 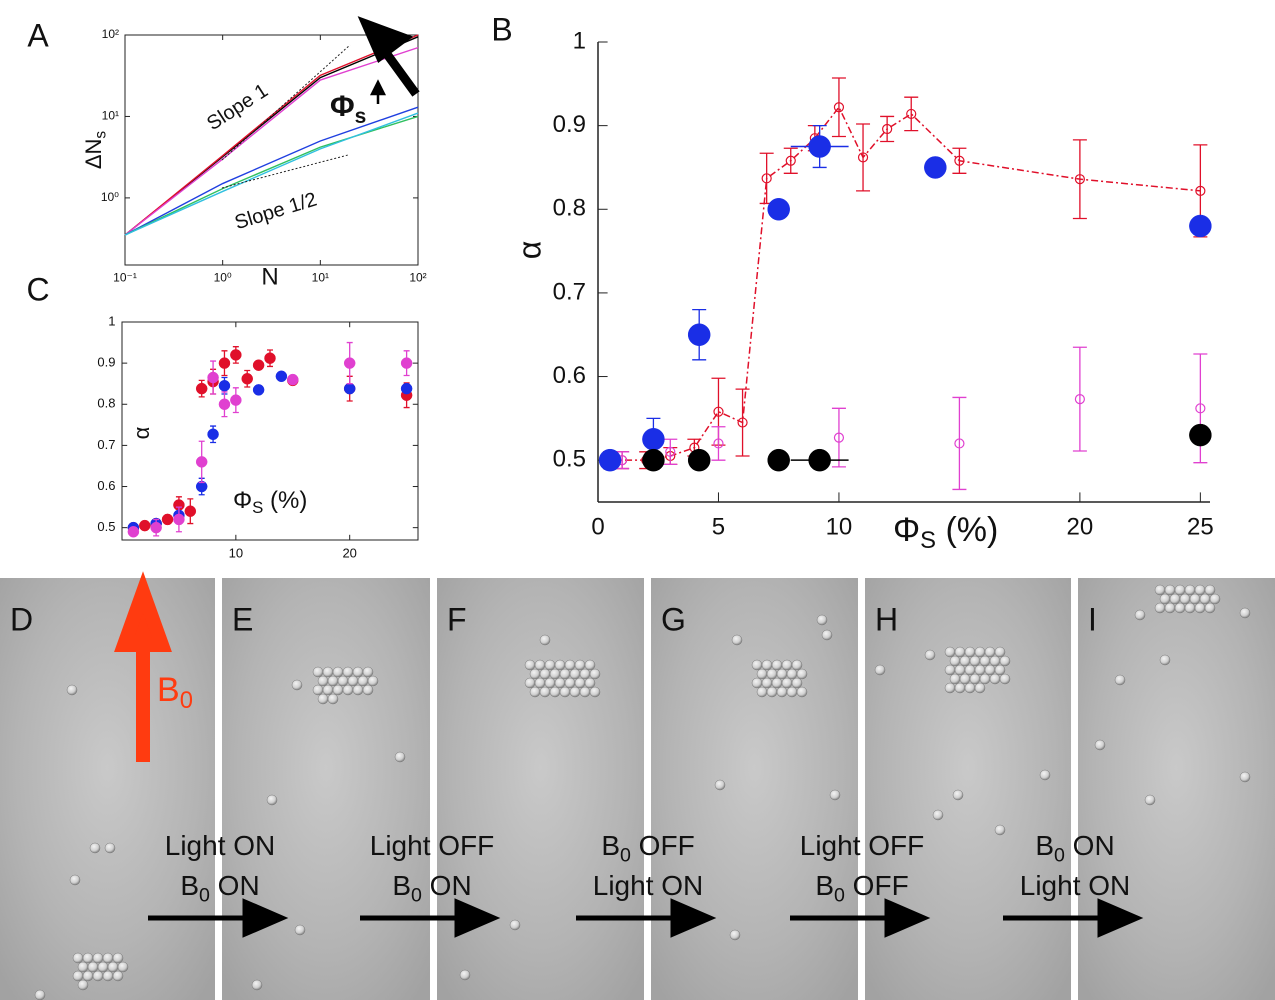 I want to click on x-tick-label: 10², so click(x=417, y=277).